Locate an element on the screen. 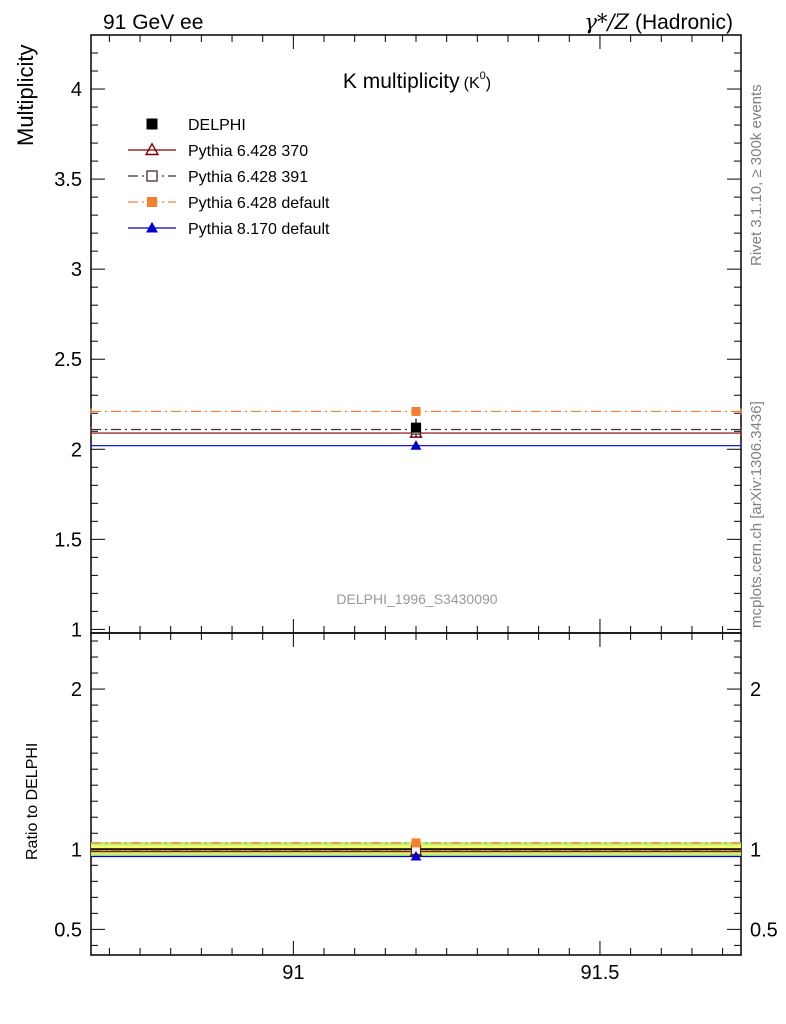 Image resolution: width=786 pixels, height=1024 pixels. energy-label: 91 GeV ee is located at coordinates (153, 22).